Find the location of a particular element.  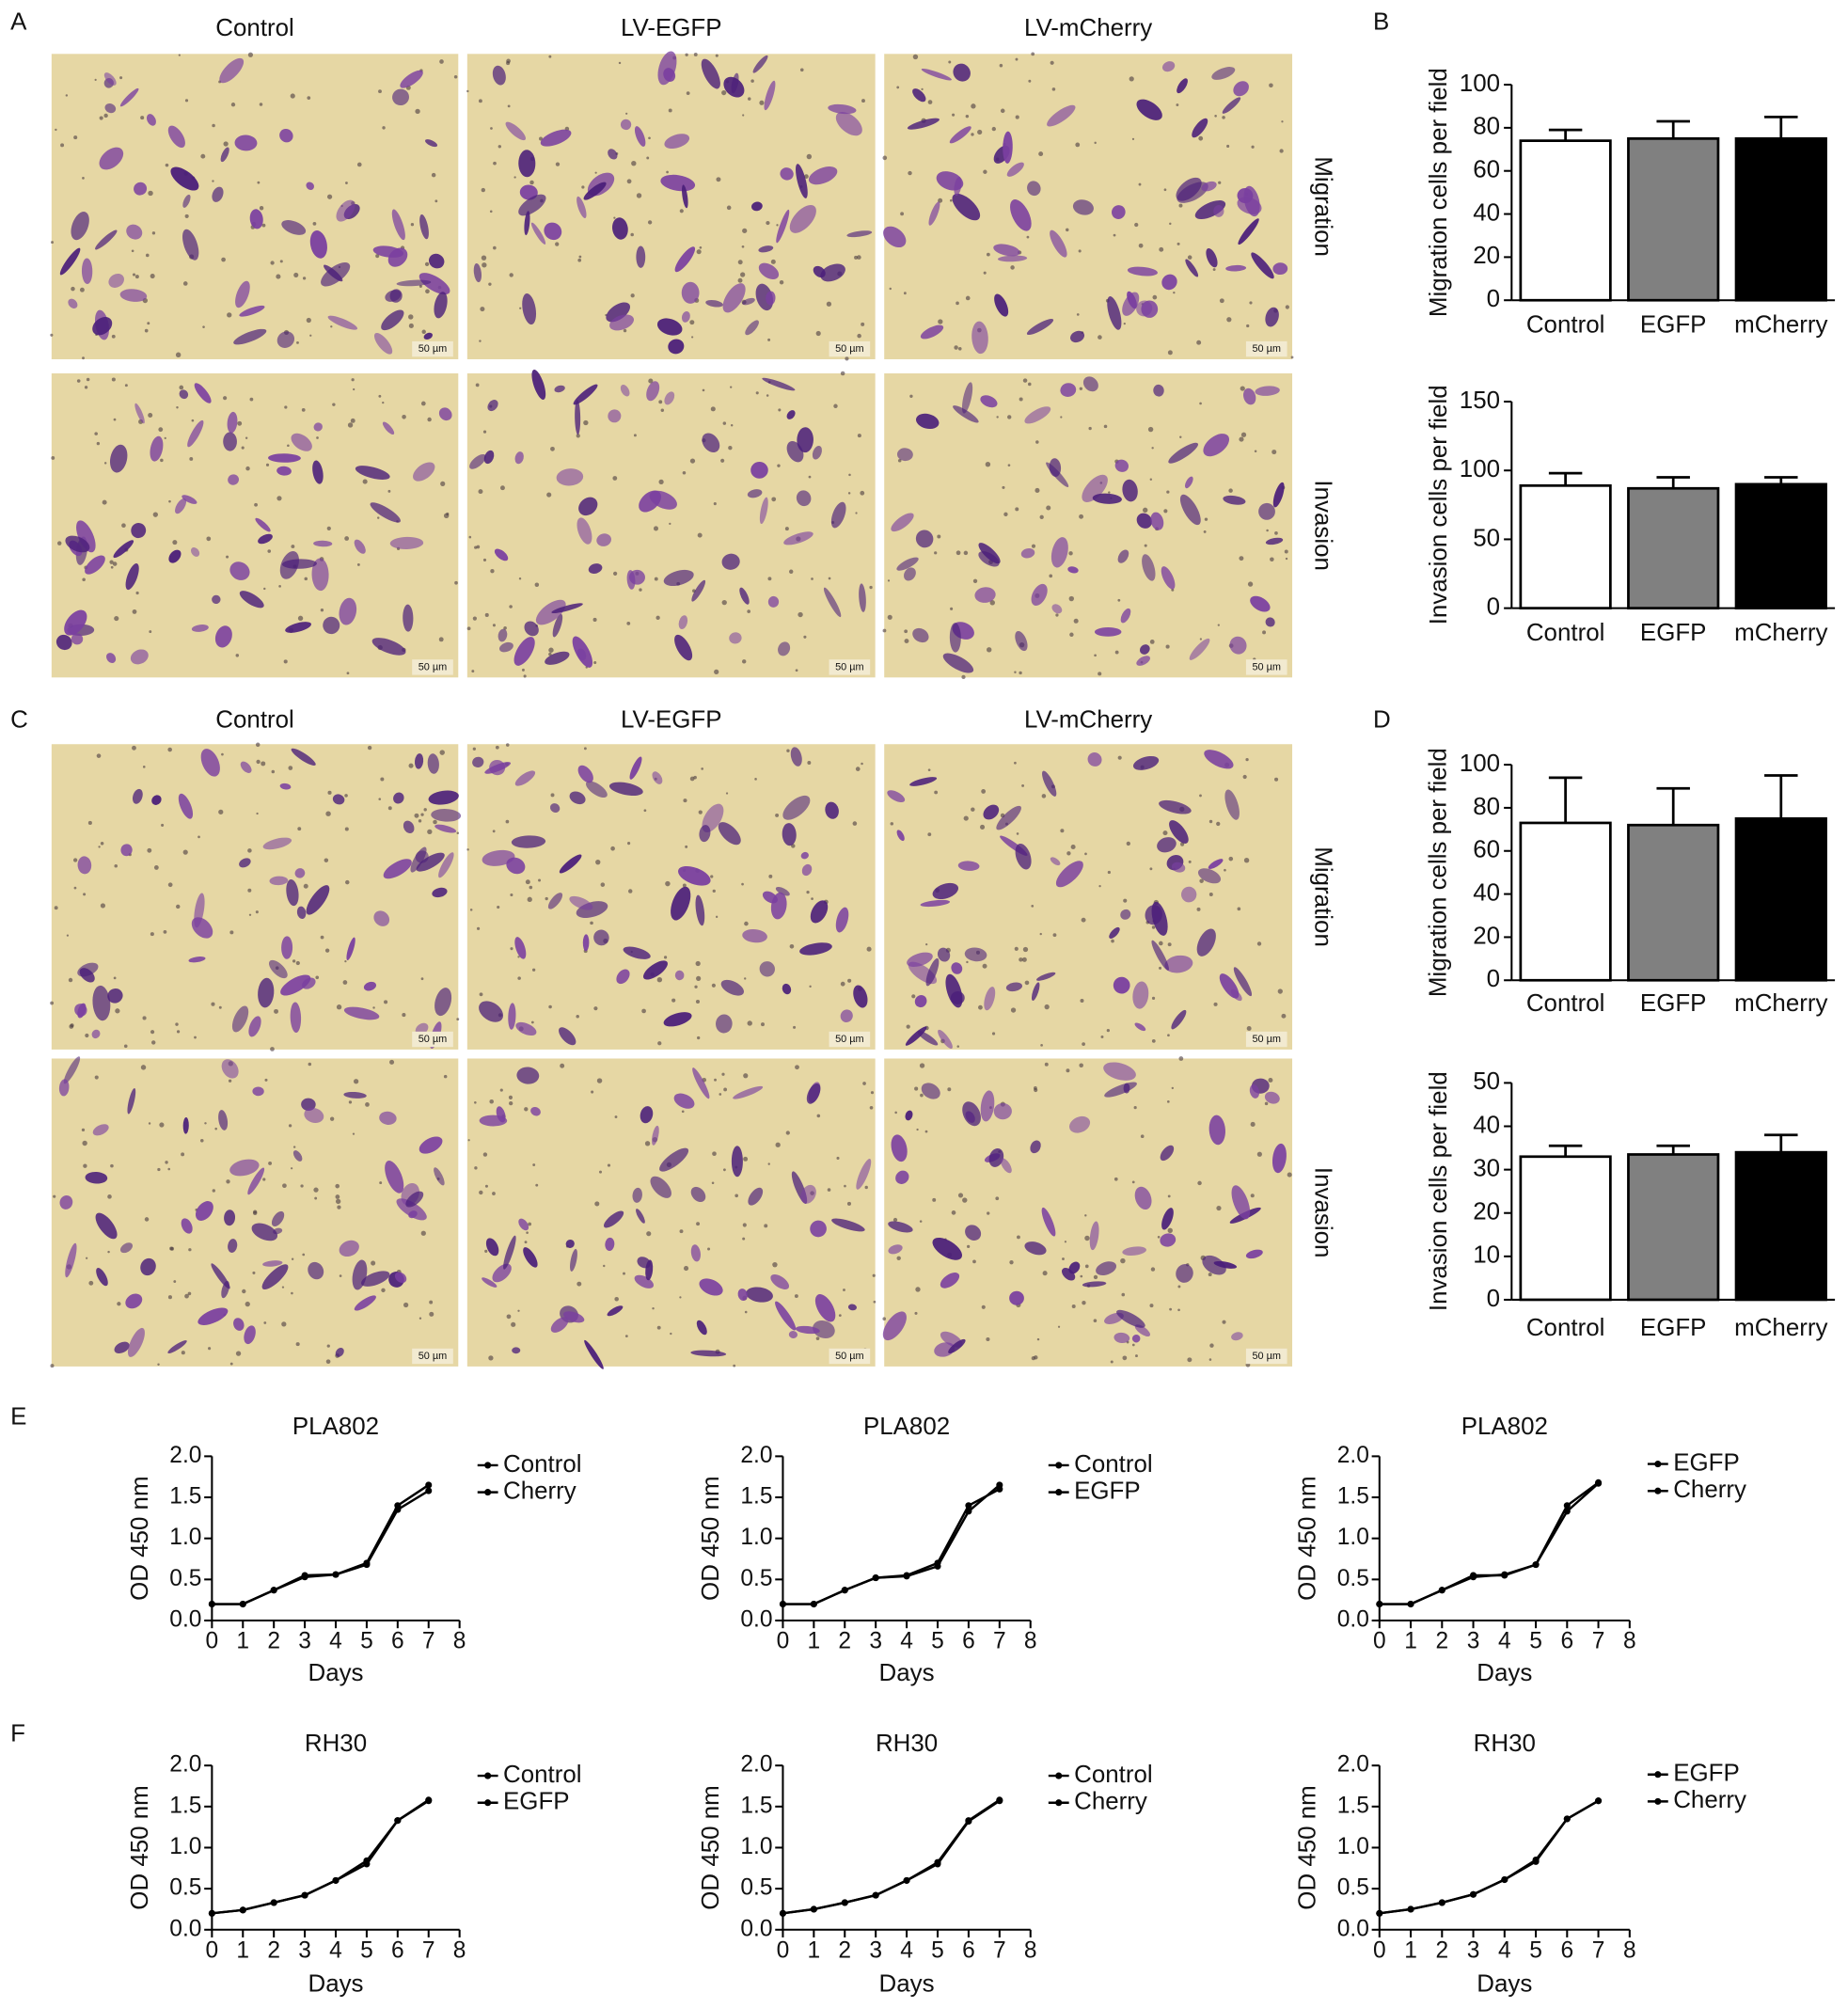

x-tick-label: EGFP is located at coordinates (1673, 324).